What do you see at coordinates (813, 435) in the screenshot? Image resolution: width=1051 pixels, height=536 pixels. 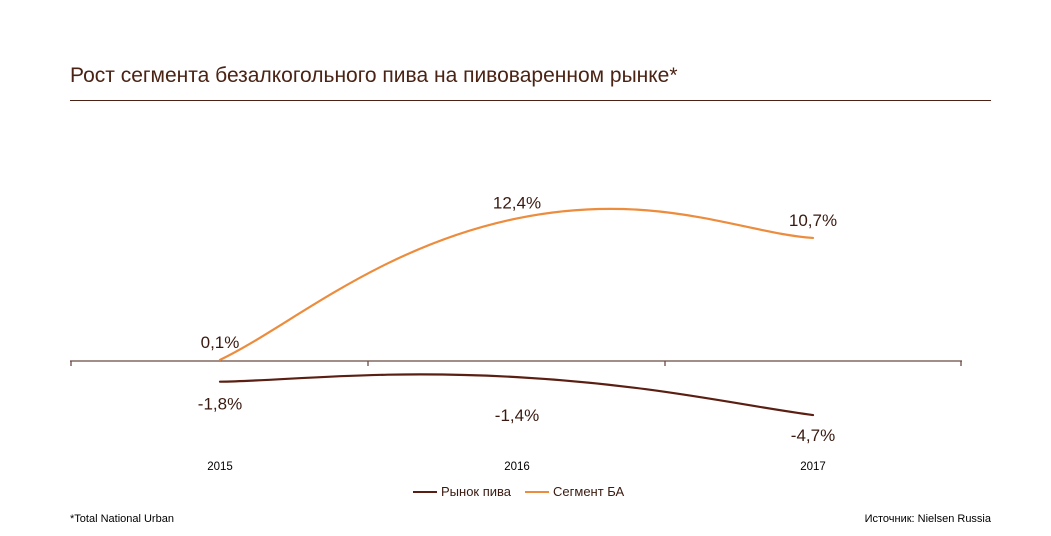 I see `data-label: -4,7%` at bounding box center [813, 435].